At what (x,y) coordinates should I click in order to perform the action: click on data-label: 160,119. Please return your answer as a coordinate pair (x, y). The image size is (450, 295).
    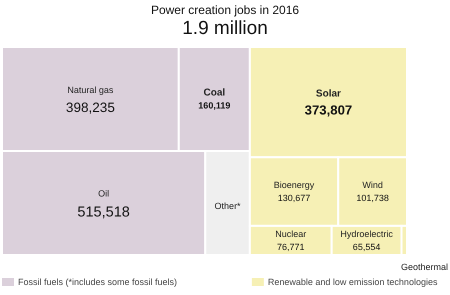
    Looking at the image, I should click on (214, 105).